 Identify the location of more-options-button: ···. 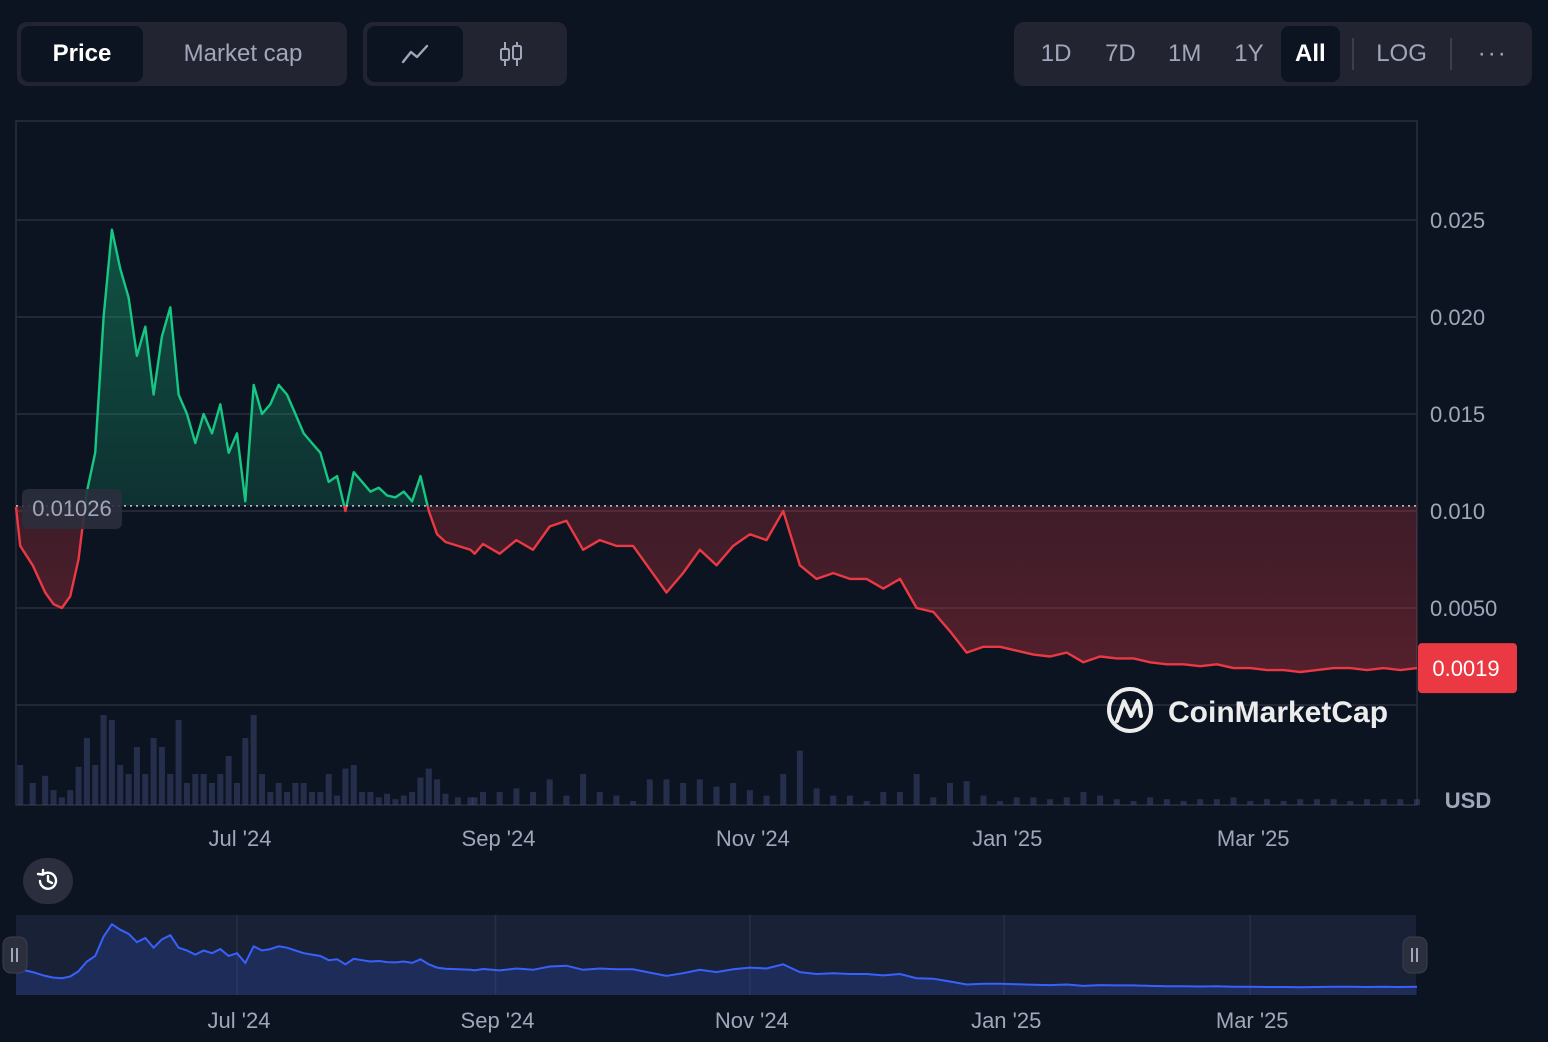
(1492, 53).